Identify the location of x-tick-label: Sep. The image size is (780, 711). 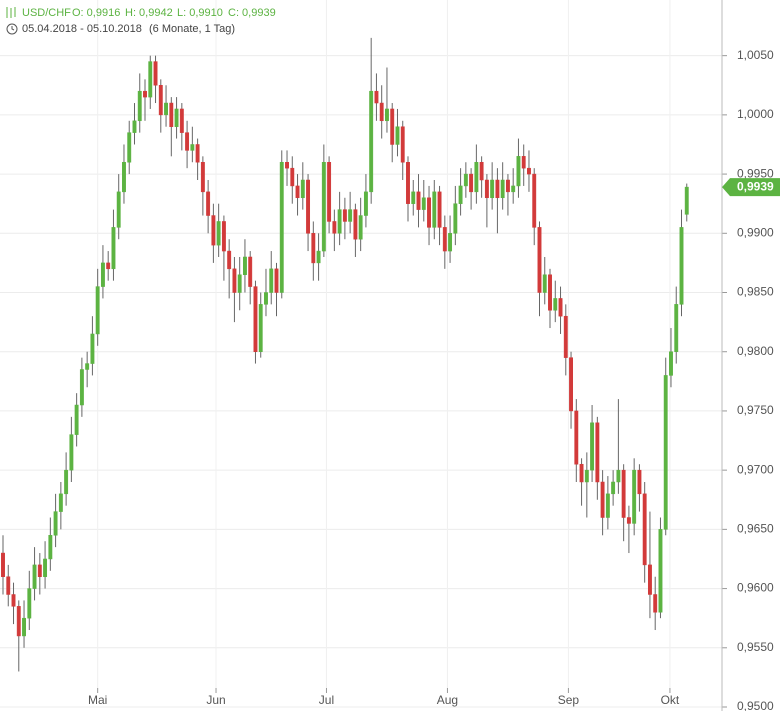
(569, 700).